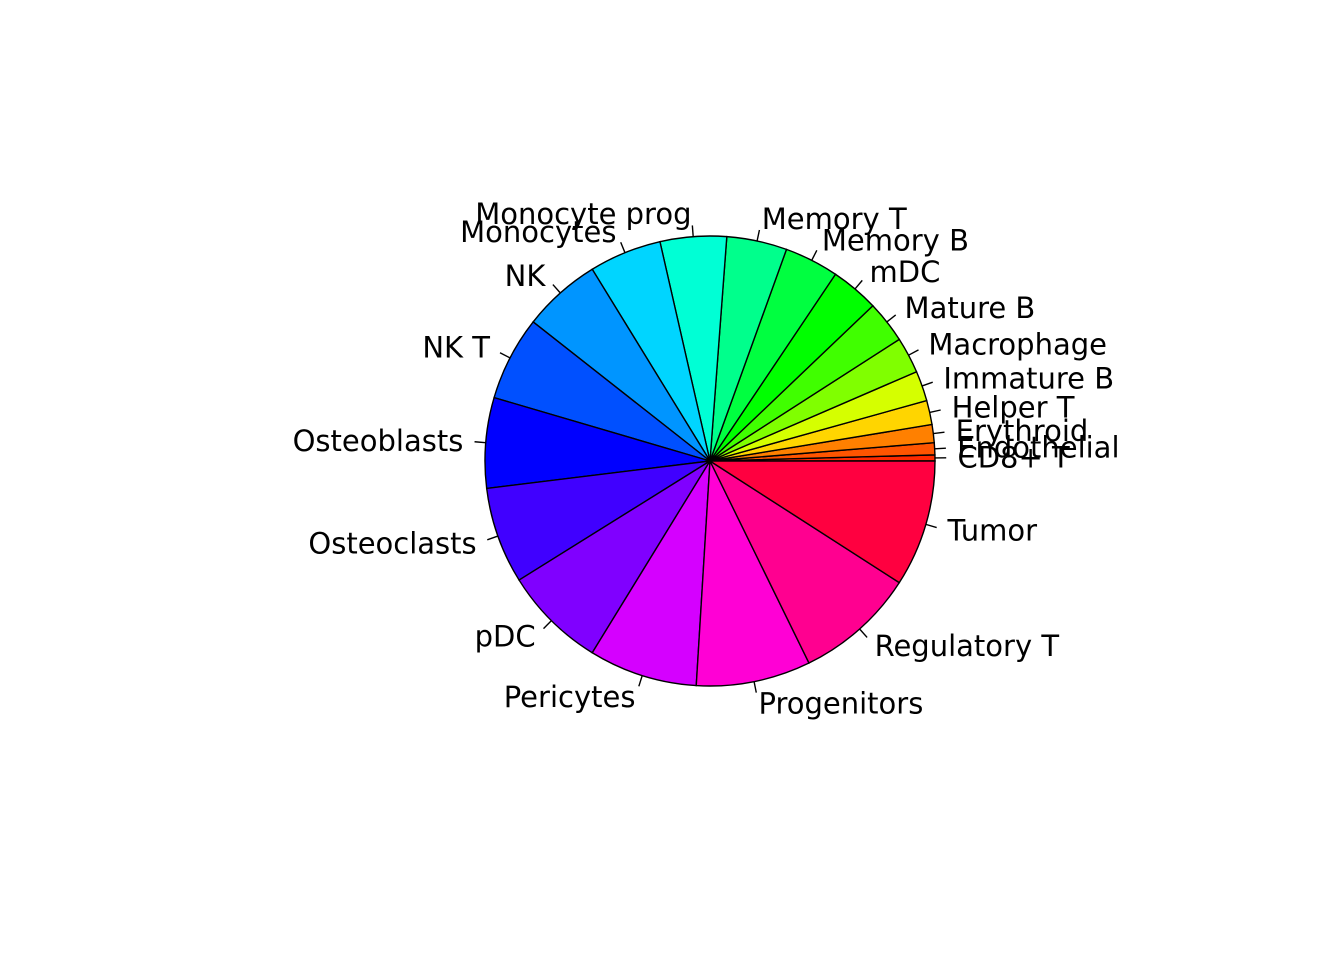 This screenshot has width=1344, height=960. What do you see at coordinates (1017, 345) in the screenshot?
I see `slice-label-macrophage: Macrophage` at bounding box center [1017, 345].